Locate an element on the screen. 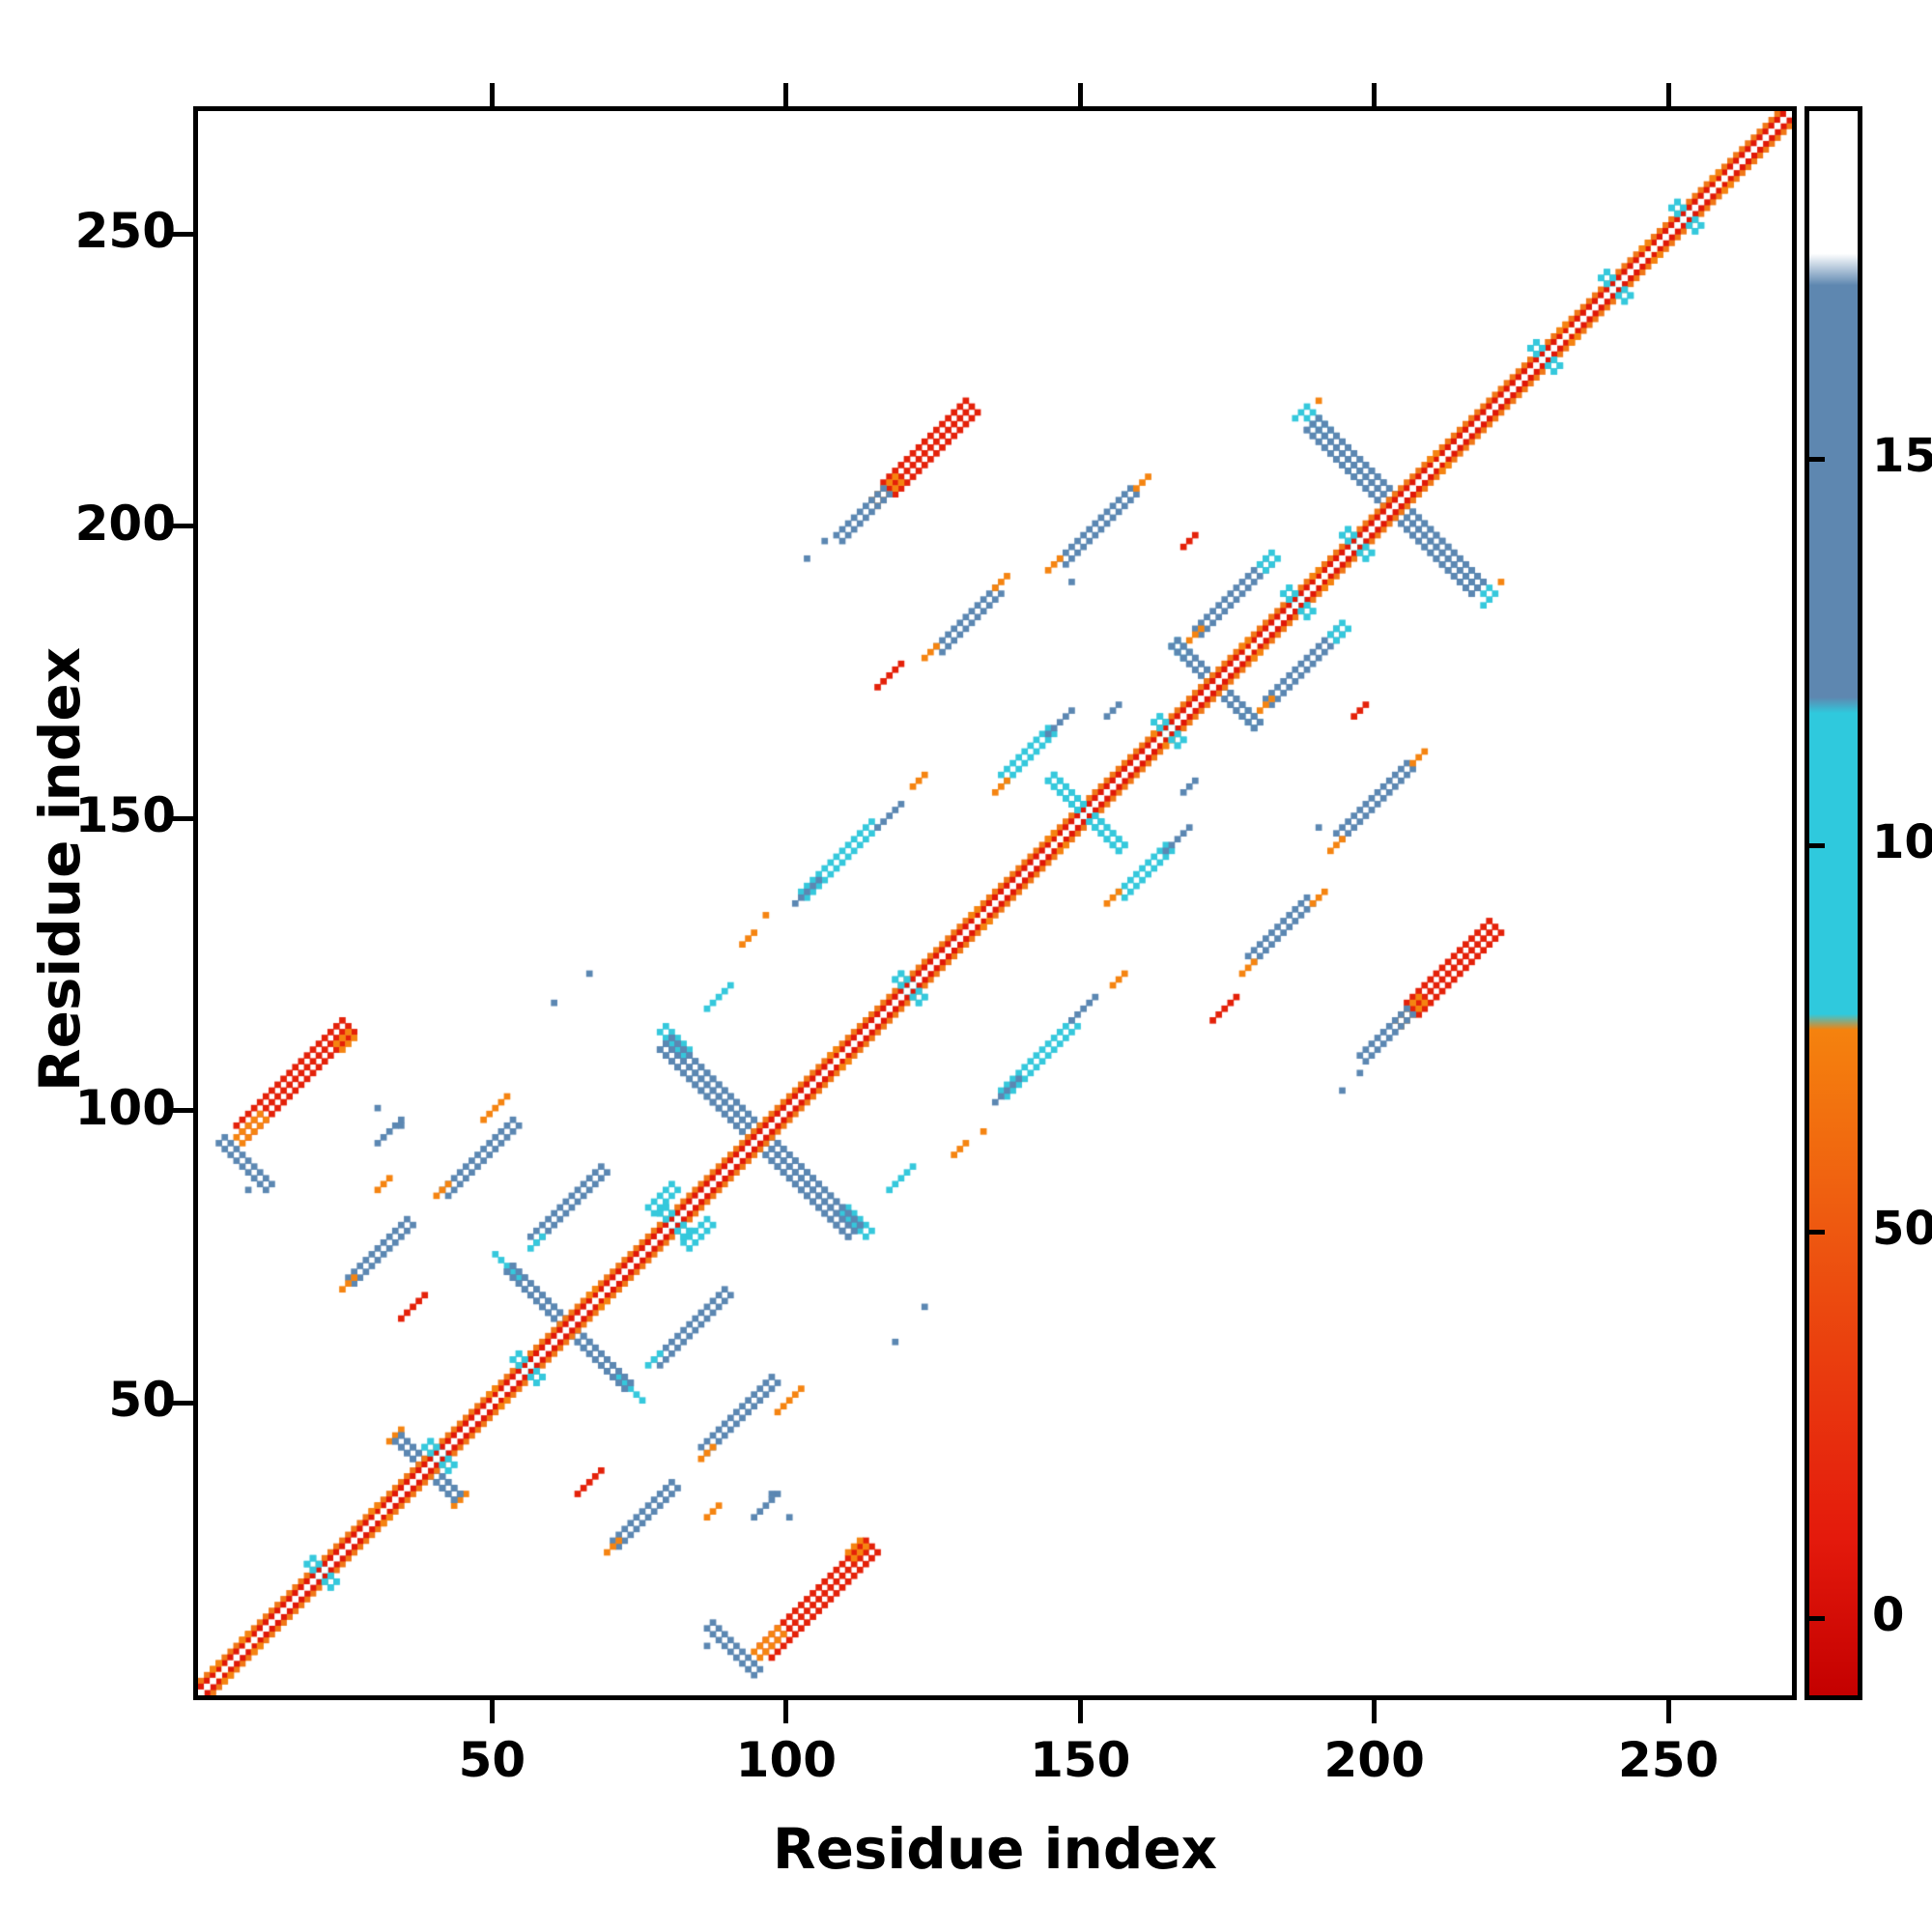  colorbar-tick-label: 100 is located at coordinates (1902, 842).